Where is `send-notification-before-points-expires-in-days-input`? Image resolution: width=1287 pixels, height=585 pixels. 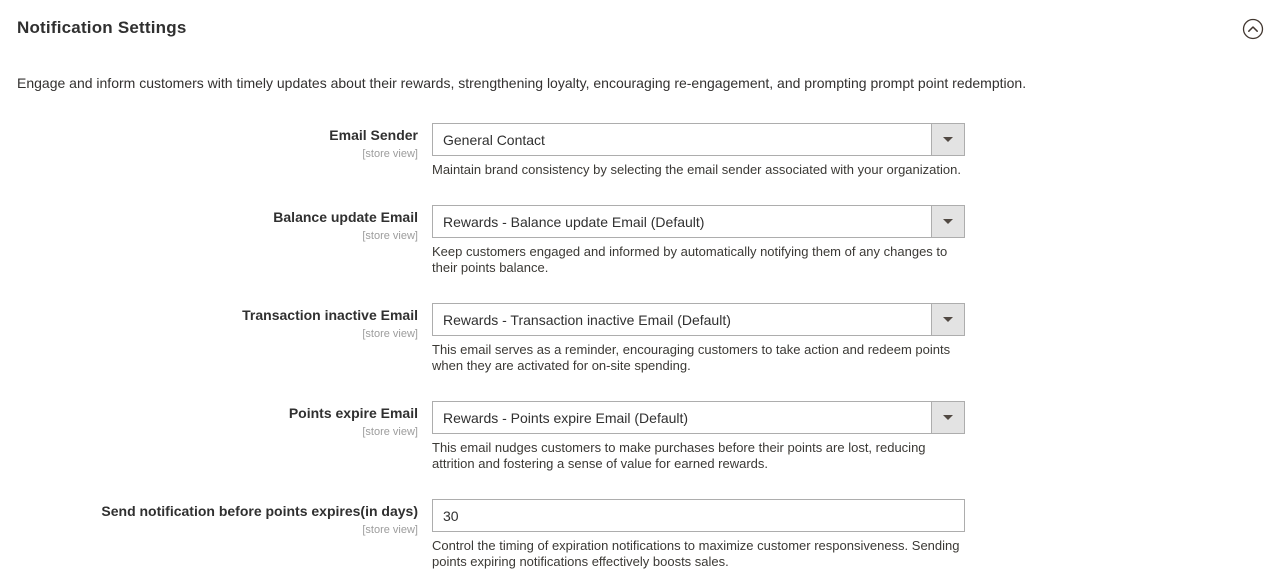 send-notification-before-points-expires-in-days-input is located at coordinates (698, 515).